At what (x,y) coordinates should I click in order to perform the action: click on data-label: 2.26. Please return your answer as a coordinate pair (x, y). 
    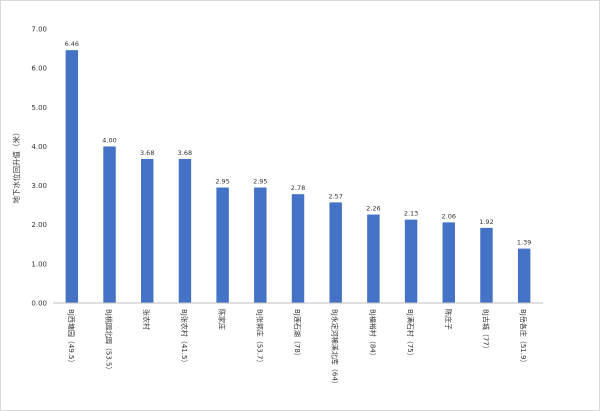
    Looking at the image, I should click on (373, 209).